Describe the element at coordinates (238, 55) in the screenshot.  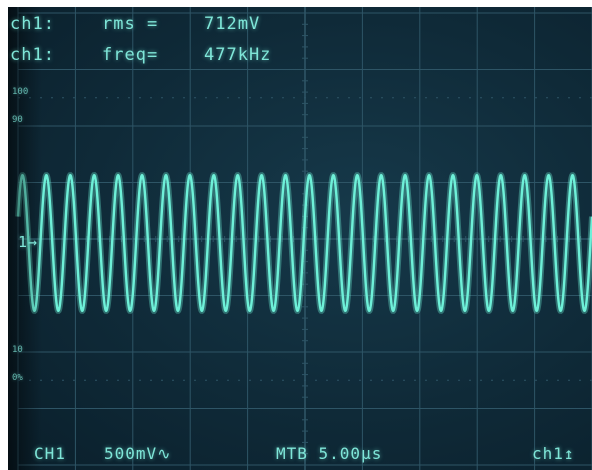
I see `readout-freq-value: 477kHz` at that location.